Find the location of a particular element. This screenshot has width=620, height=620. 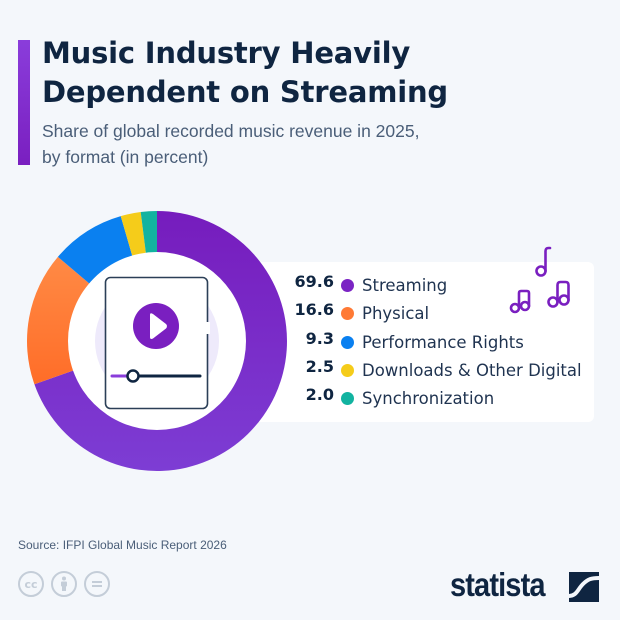

statista-logo: statista is located at coordinates (524, 585).